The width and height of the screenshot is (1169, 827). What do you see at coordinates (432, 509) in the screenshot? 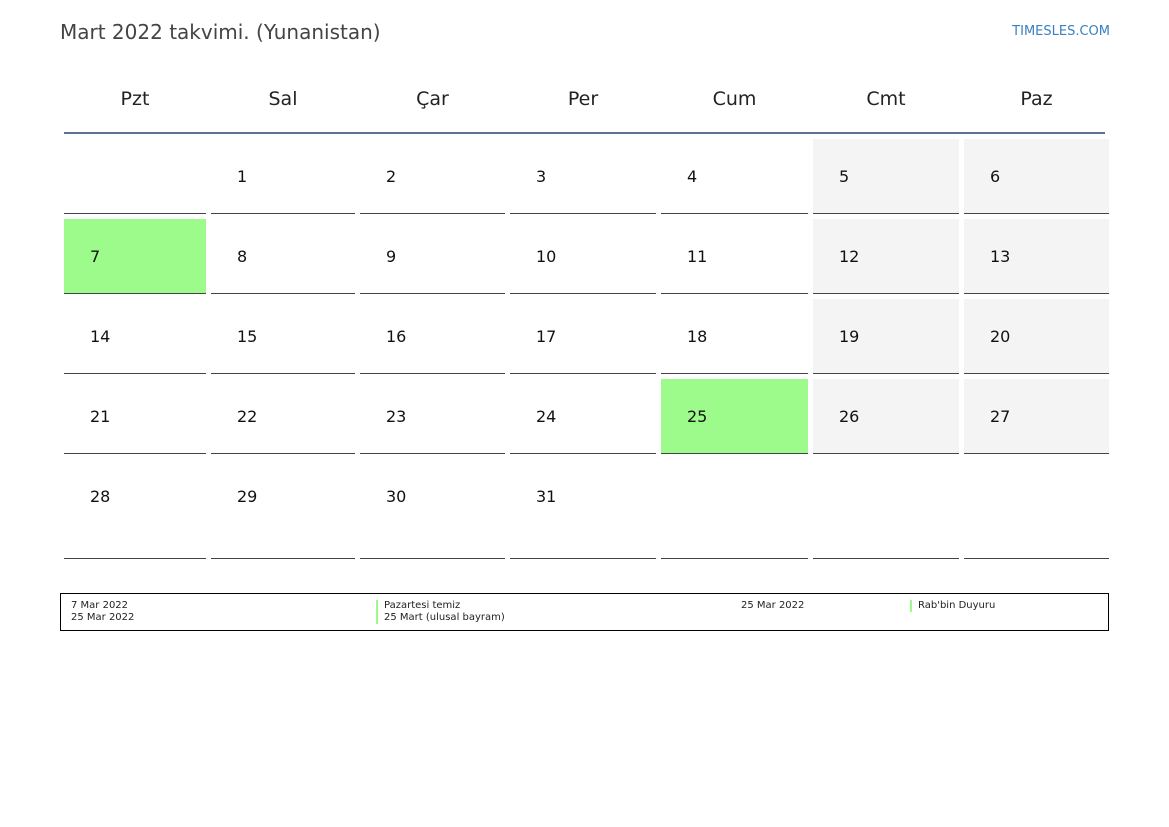
I see `day-cell: 30` at bounding box center [432, 509].